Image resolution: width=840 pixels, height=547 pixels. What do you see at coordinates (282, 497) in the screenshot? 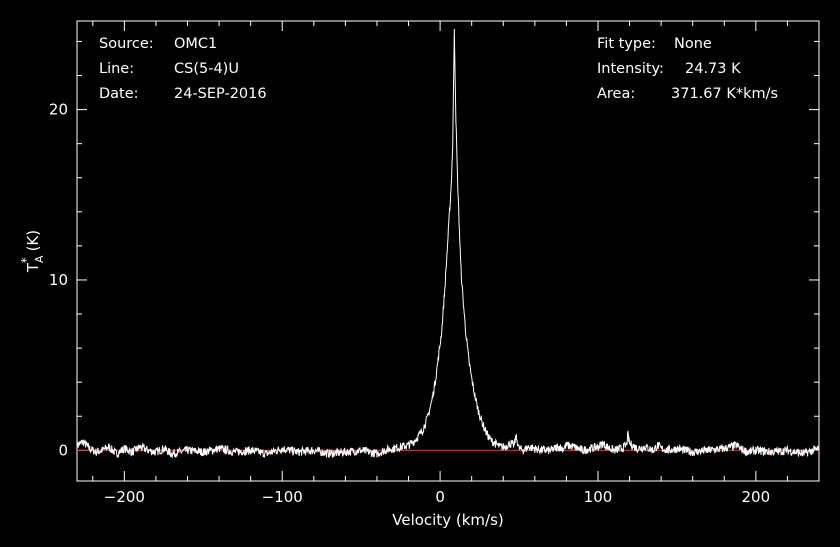
I see `x-tick-label: −100` at bounding box center [282, 497].